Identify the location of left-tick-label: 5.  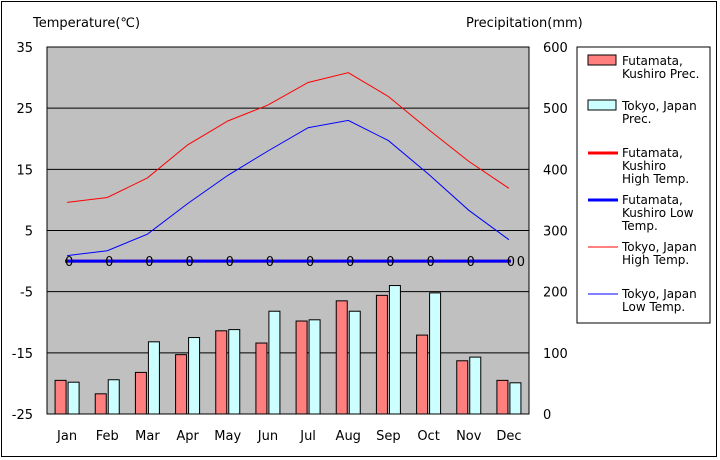
(29, 232).